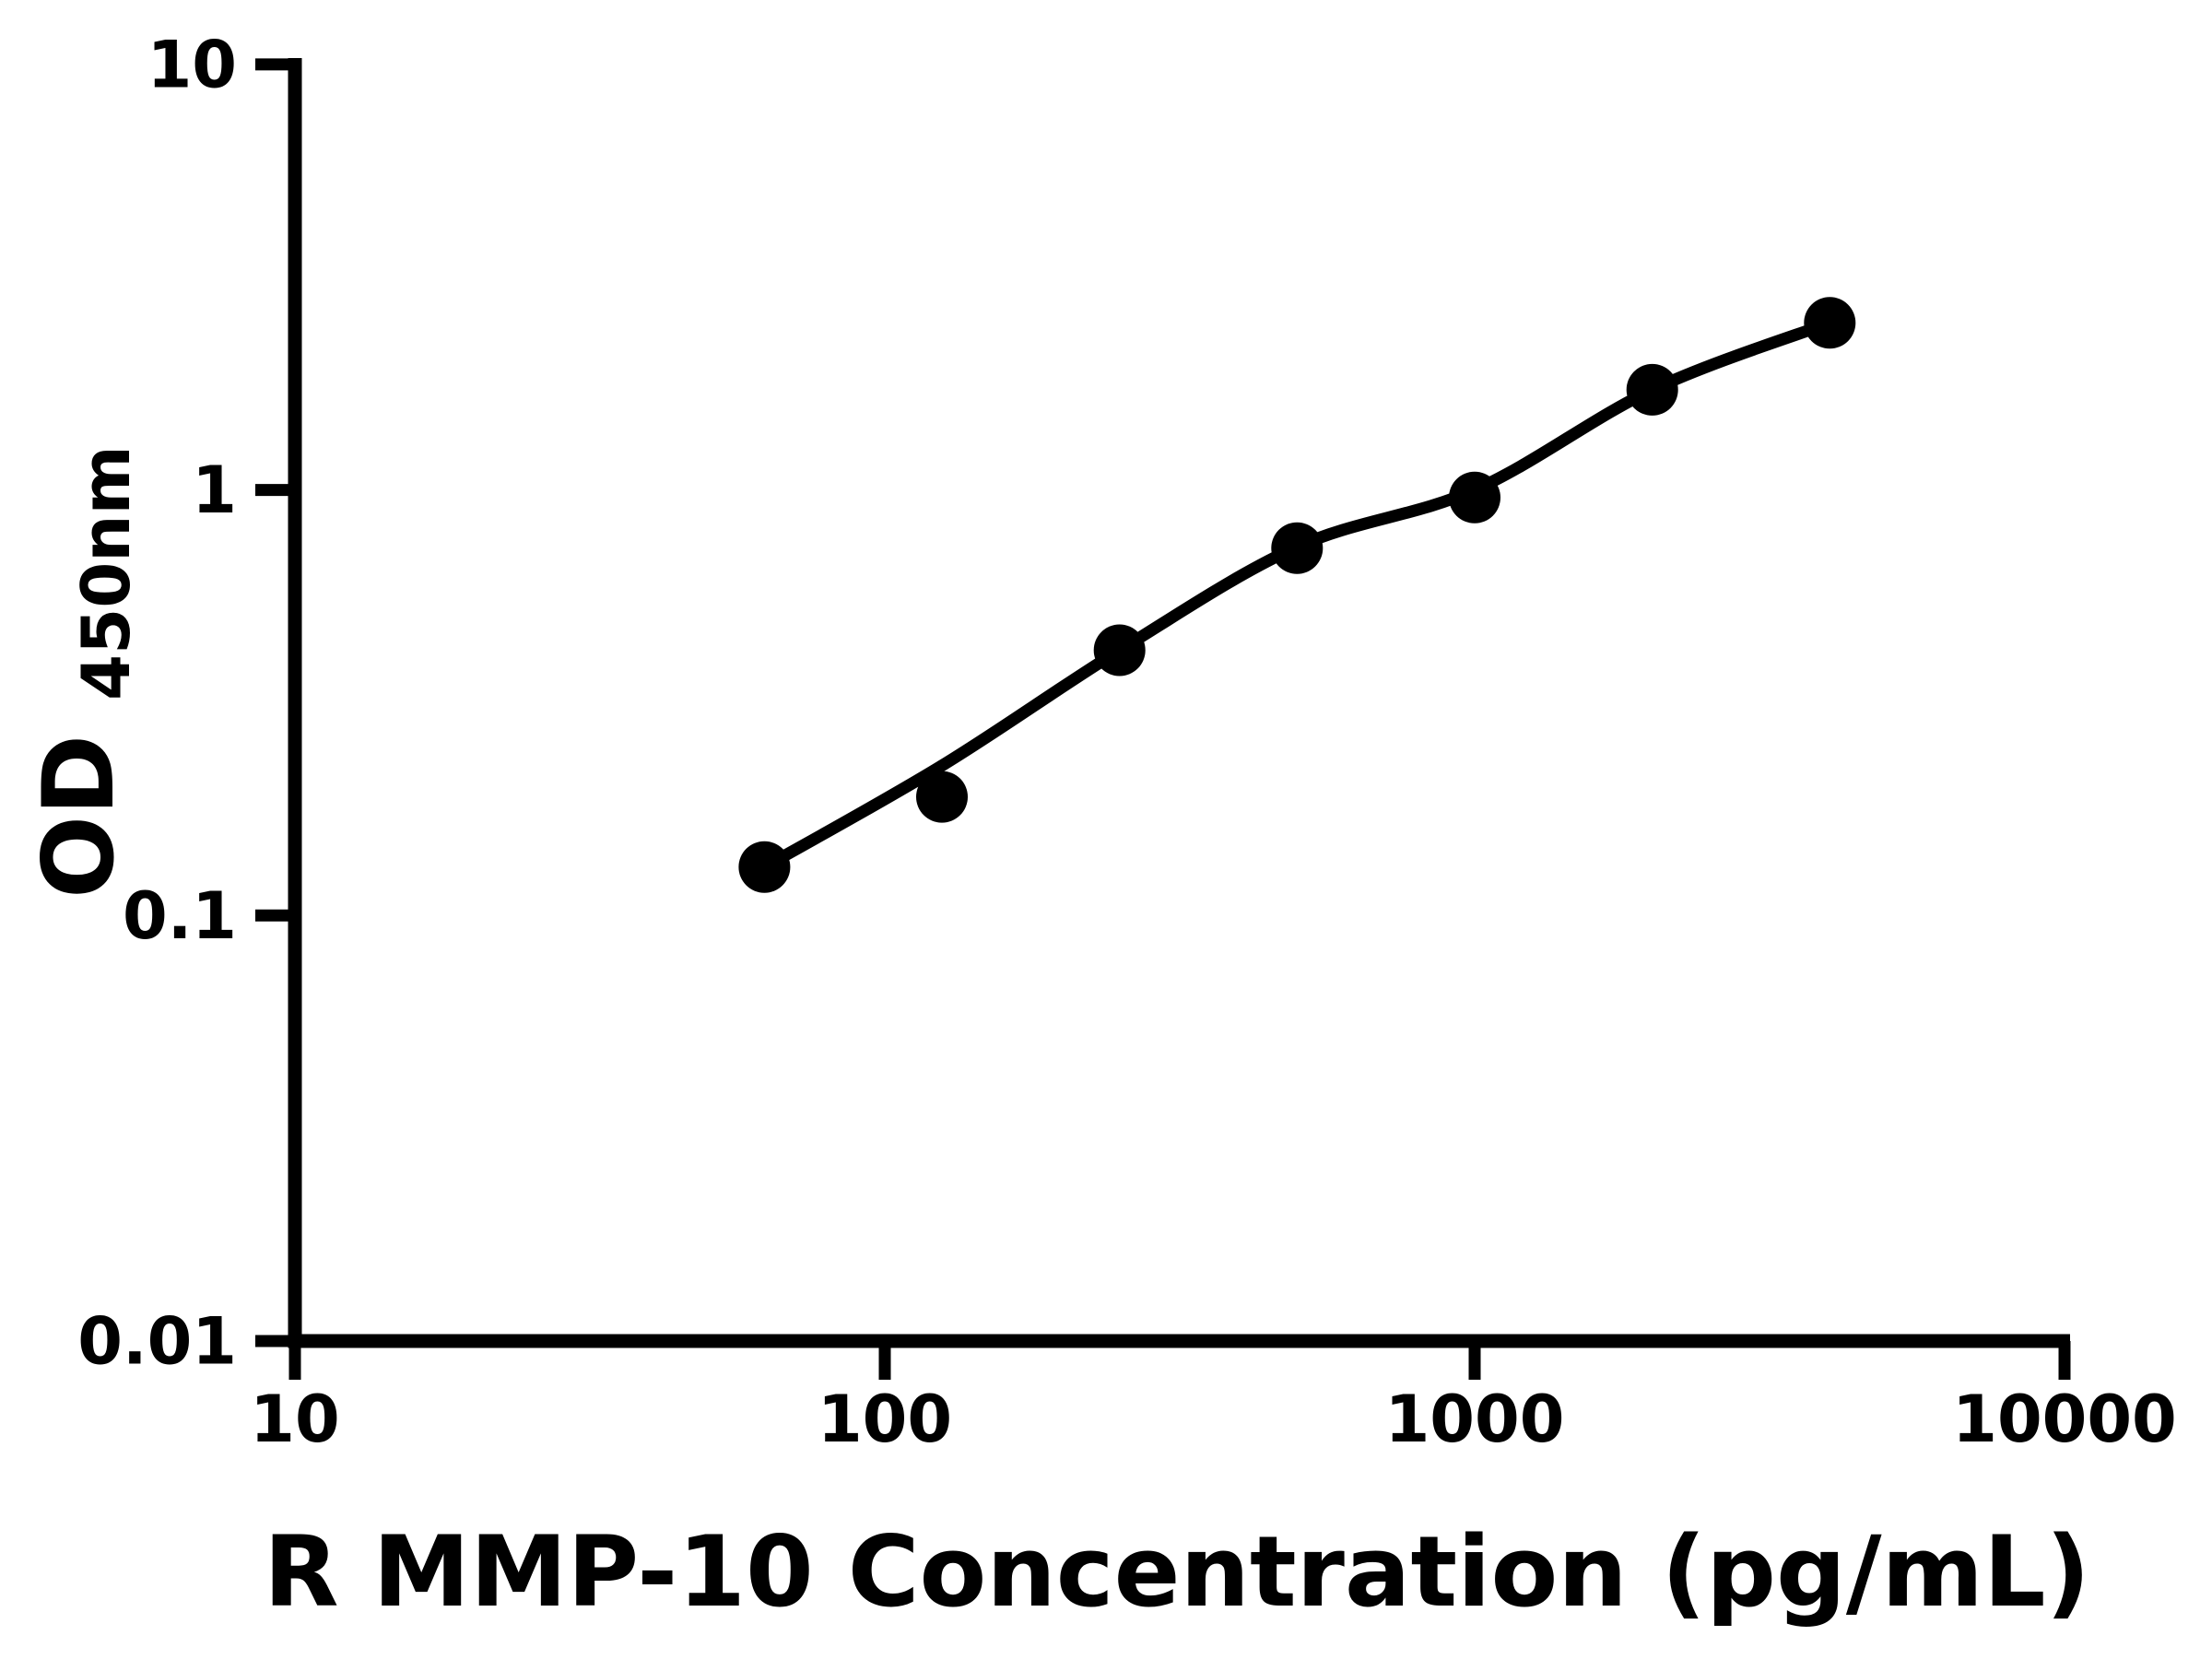 Image resolution: width=2212 pixels, height=1659 pixels. Describe the element at coordinates (294, 1419) in the screenshot. I see `x-tick-label: 10` at that location.